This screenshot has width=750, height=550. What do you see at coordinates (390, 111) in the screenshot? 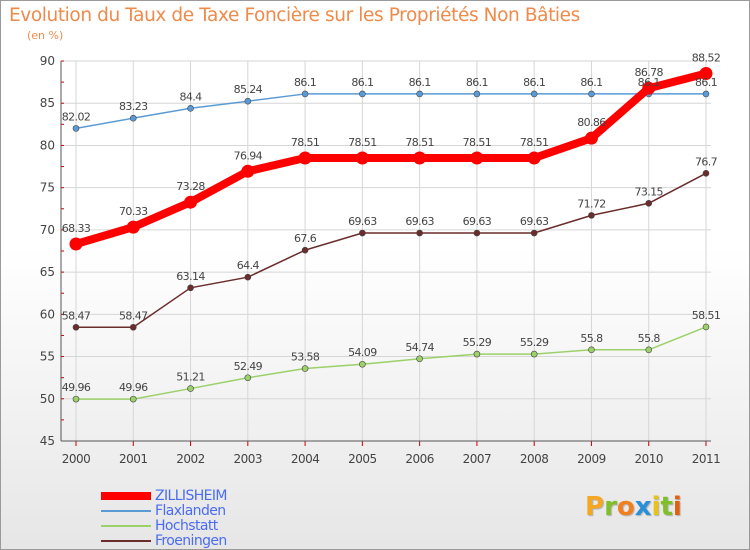
I see `series-line-flaxlanden` at bounding box center [390, 111].